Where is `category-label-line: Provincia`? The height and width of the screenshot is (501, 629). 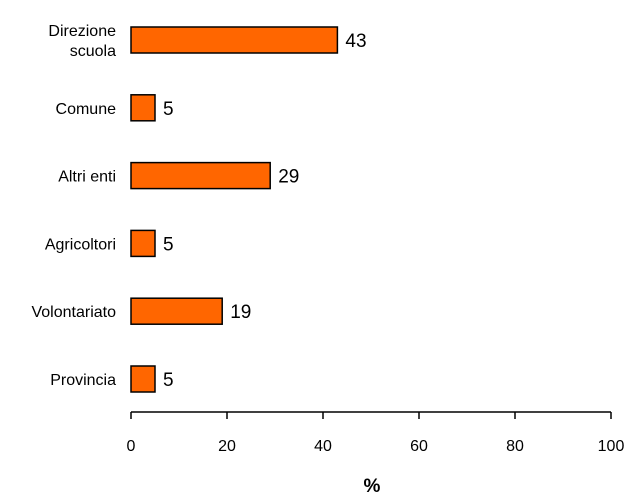
category-label-line: Provincia is located at coordinates (83, 380).